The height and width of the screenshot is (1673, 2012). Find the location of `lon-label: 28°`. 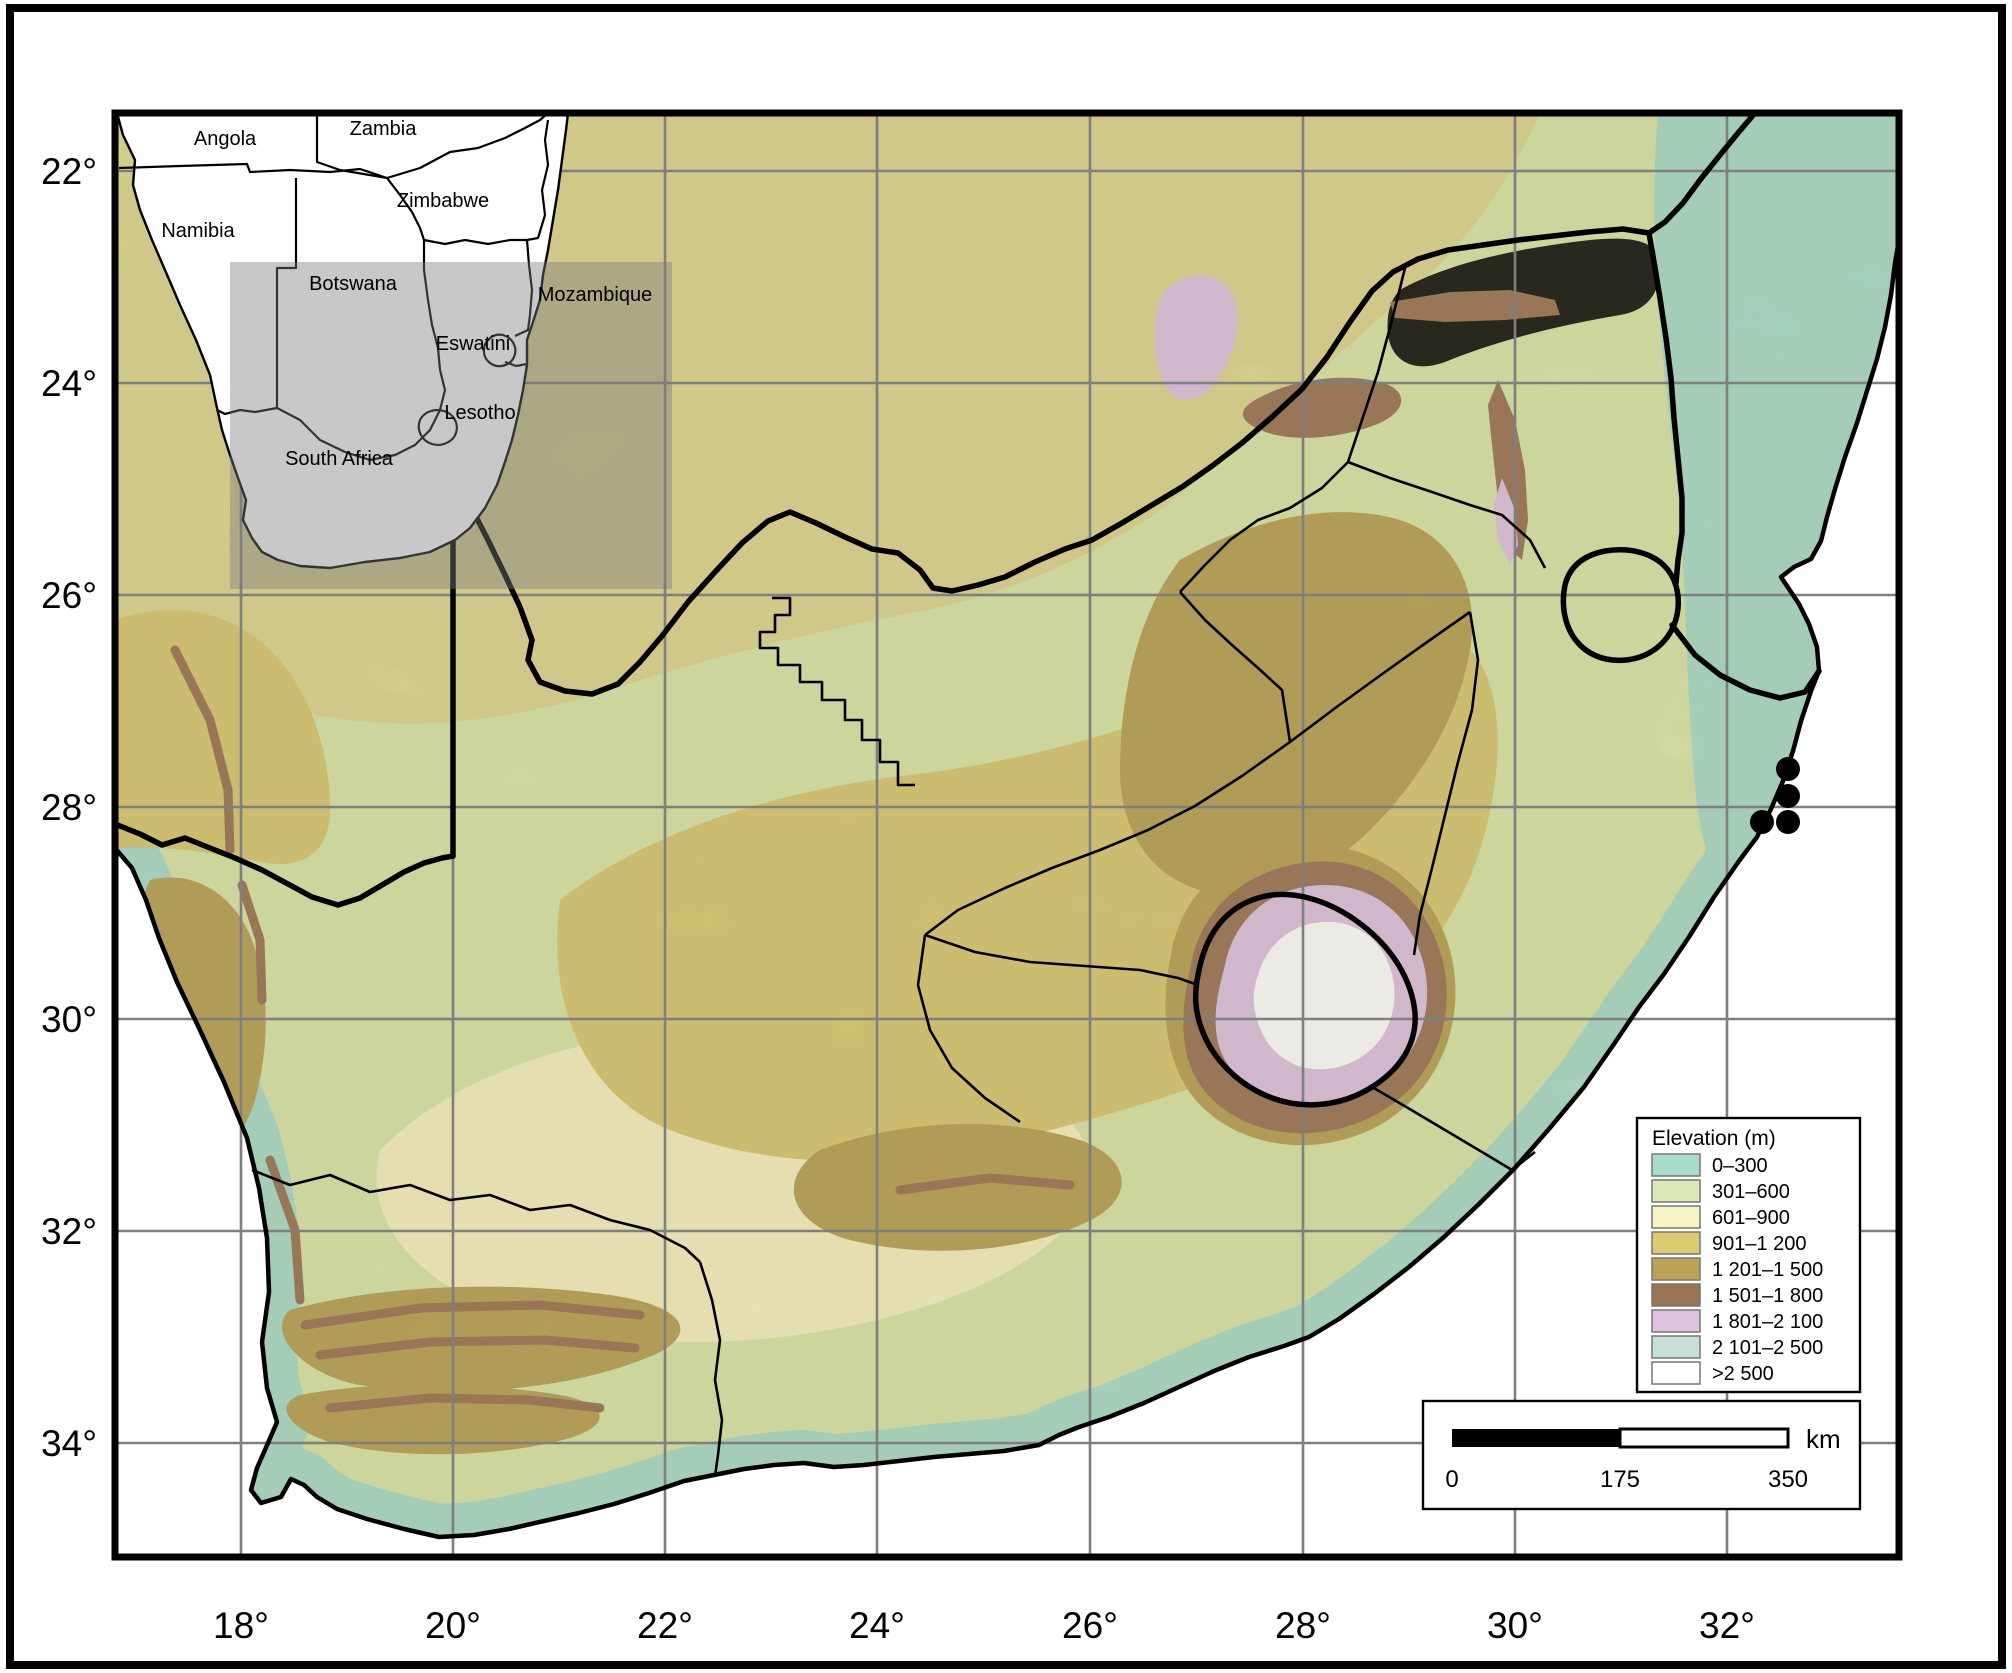

lon-label: 28° is located at coordinates (1303, 1625).